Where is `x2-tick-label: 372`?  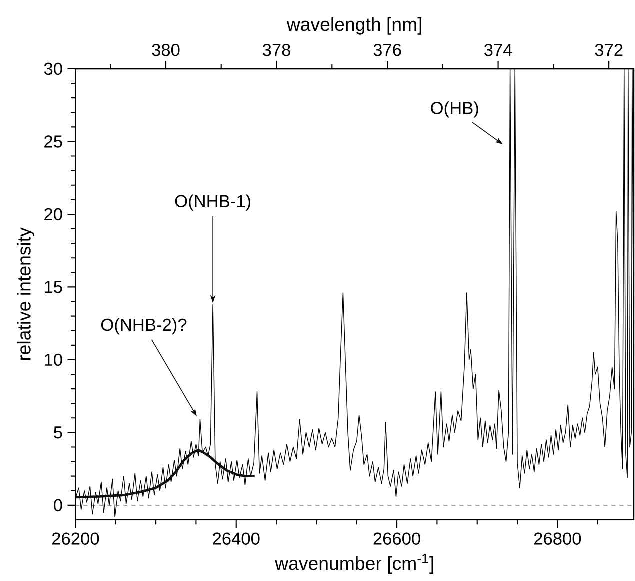 x2-tick-label: 372 is located at coordinates (609, 50).